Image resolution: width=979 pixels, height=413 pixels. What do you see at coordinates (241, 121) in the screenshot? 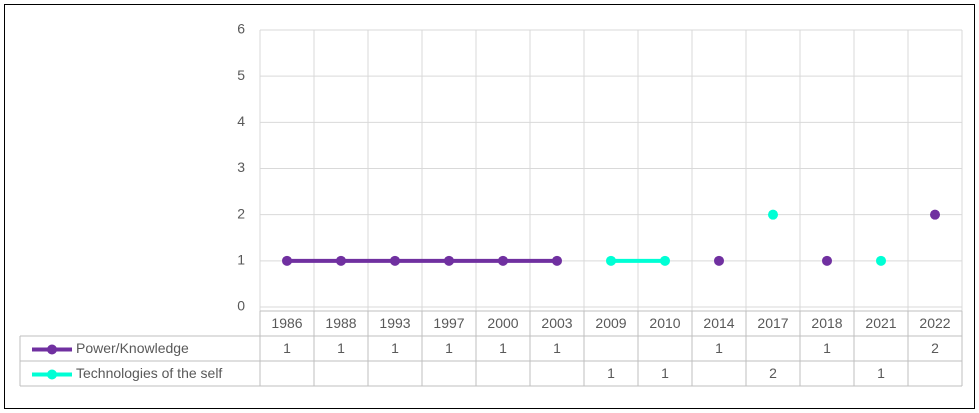
I see `y-tick-label: 4` at bounding box center [241, 121].